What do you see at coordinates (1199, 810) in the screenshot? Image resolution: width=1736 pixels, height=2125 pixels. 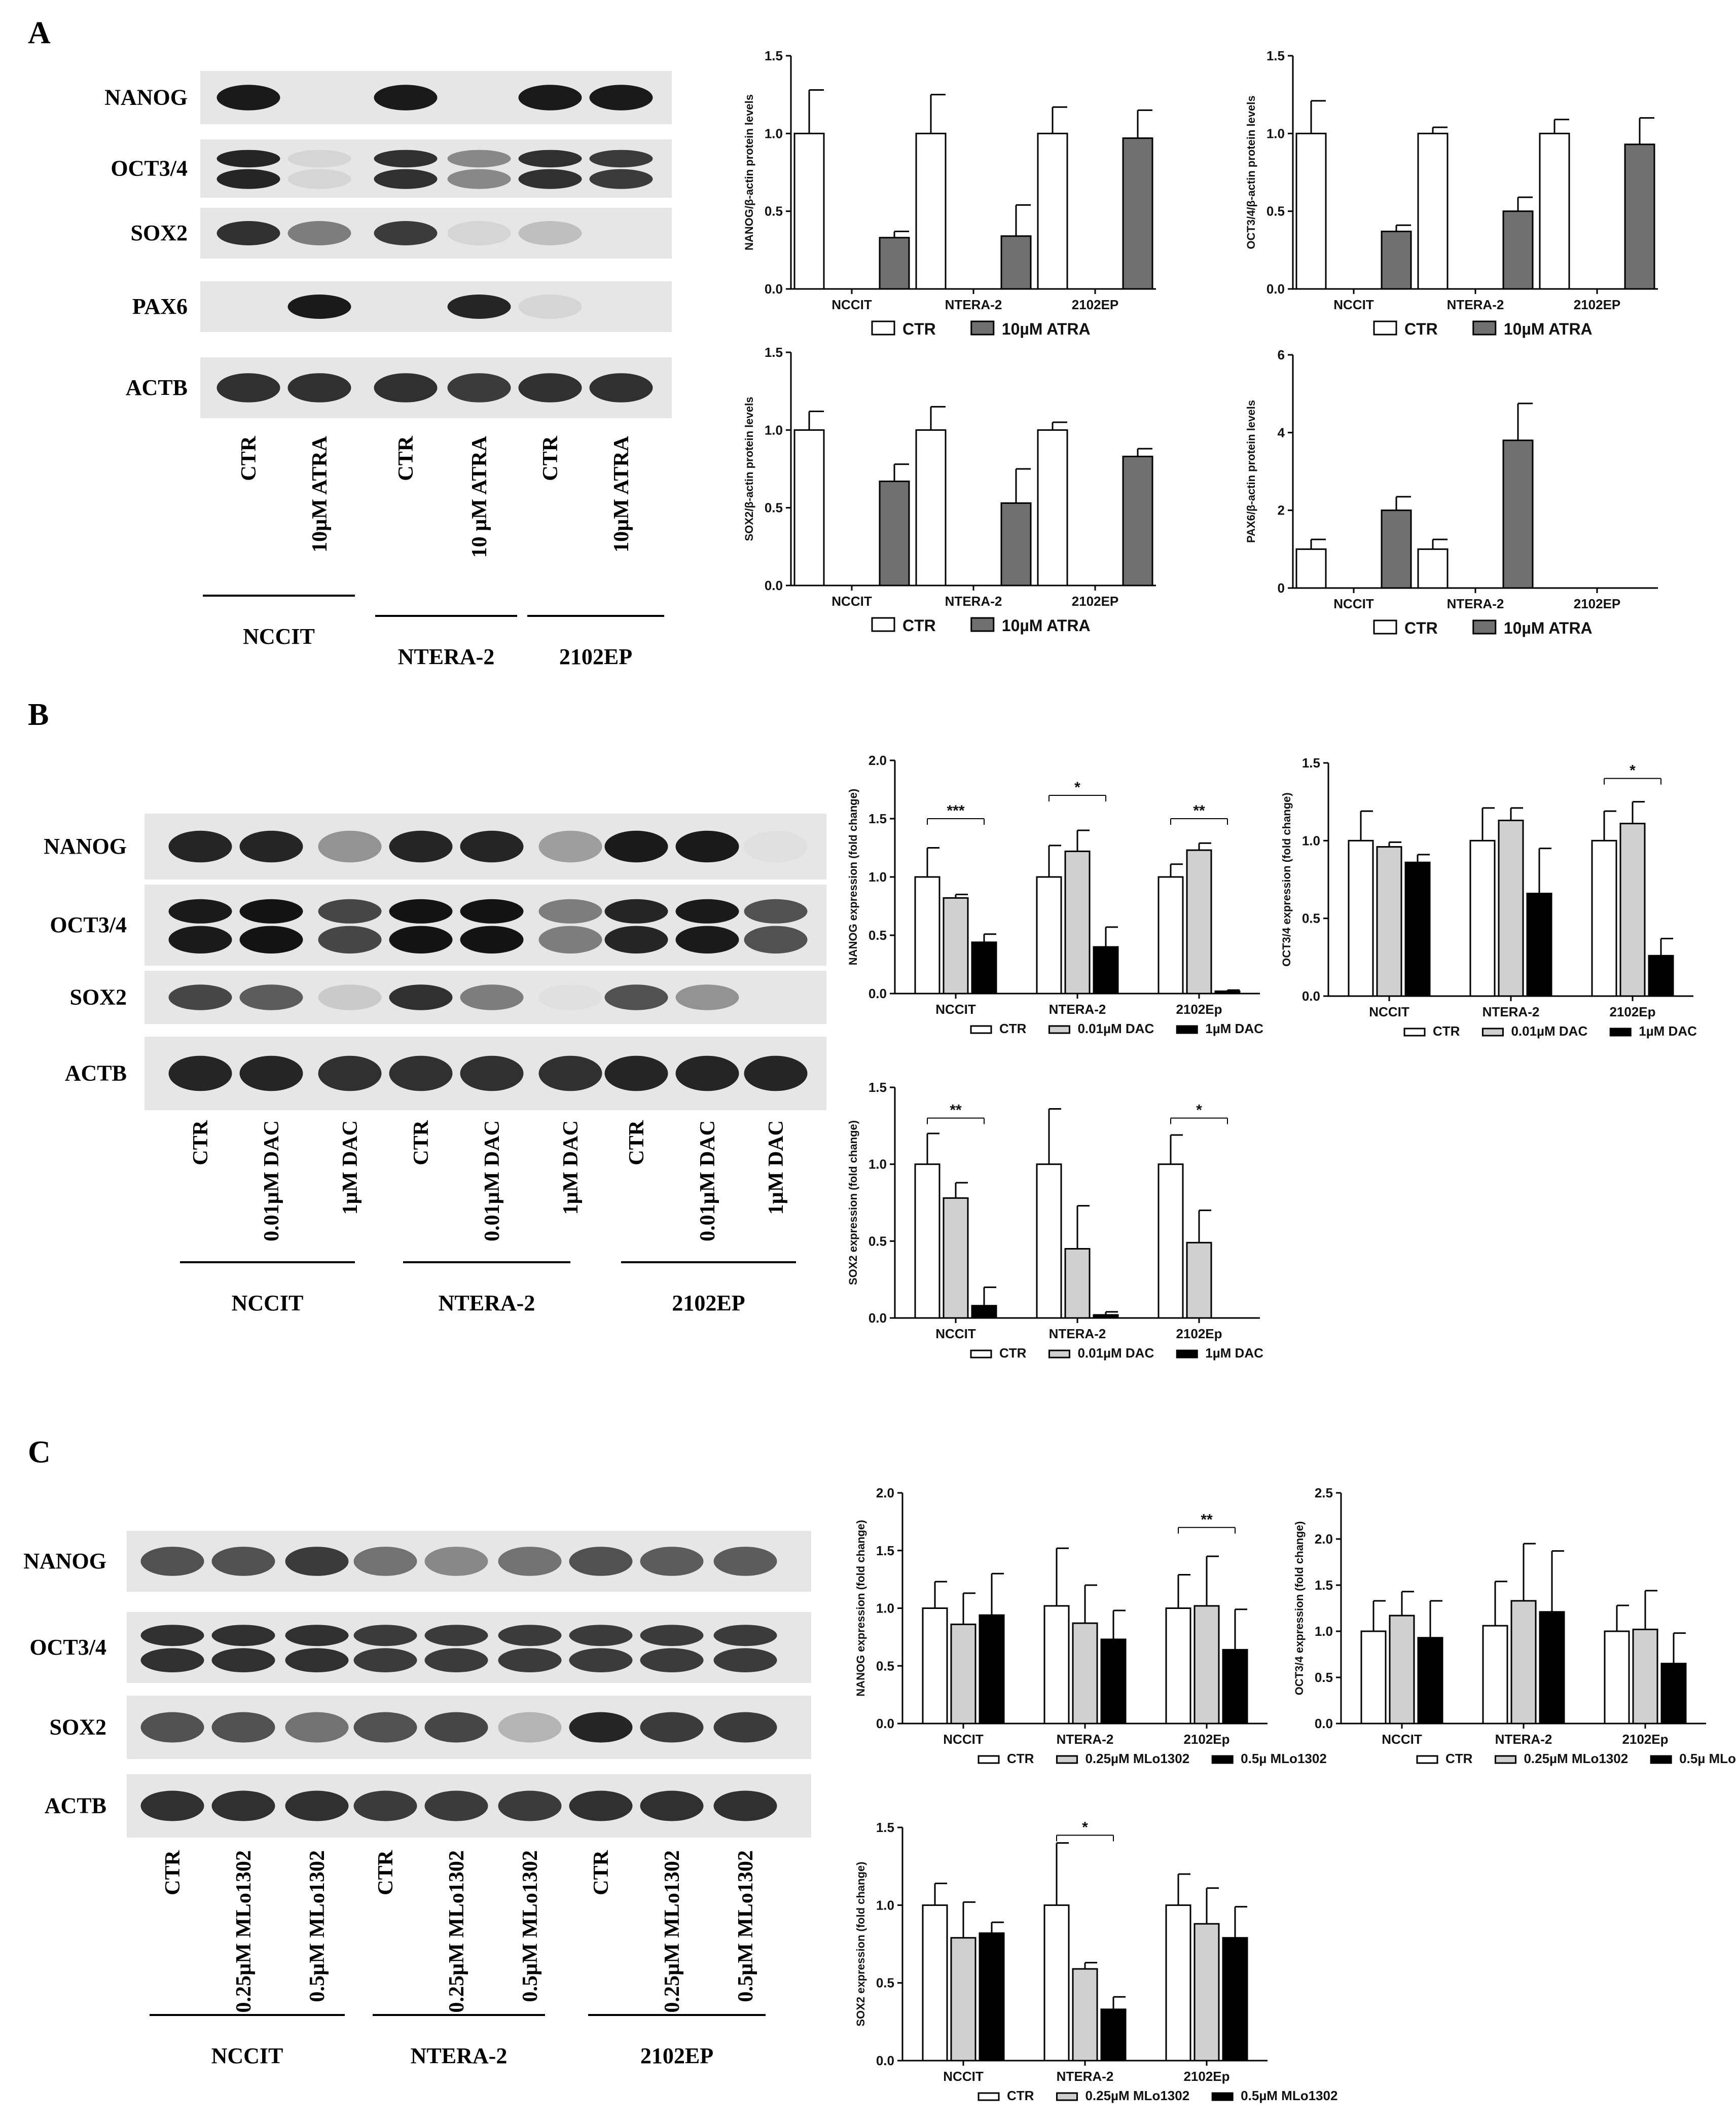 I see `significance-label: **` at bounding box center [1199, 810].